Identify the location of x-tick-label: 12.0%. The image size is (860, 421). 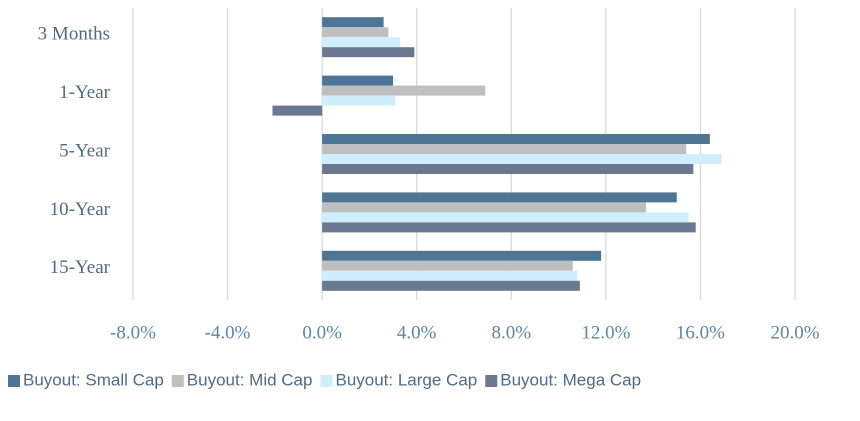
(605, 332).